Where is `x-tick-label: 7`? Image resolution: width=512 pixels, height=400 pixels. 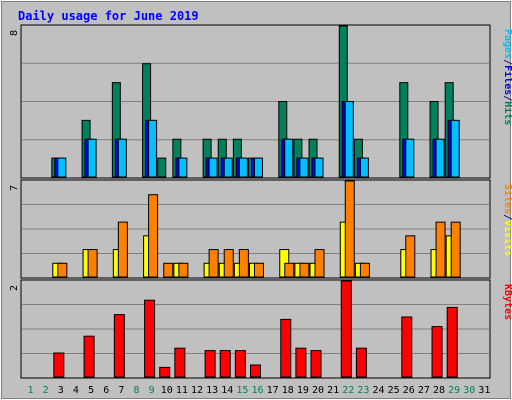
x-tick-label: 7 is located at coordinates (121, 390).